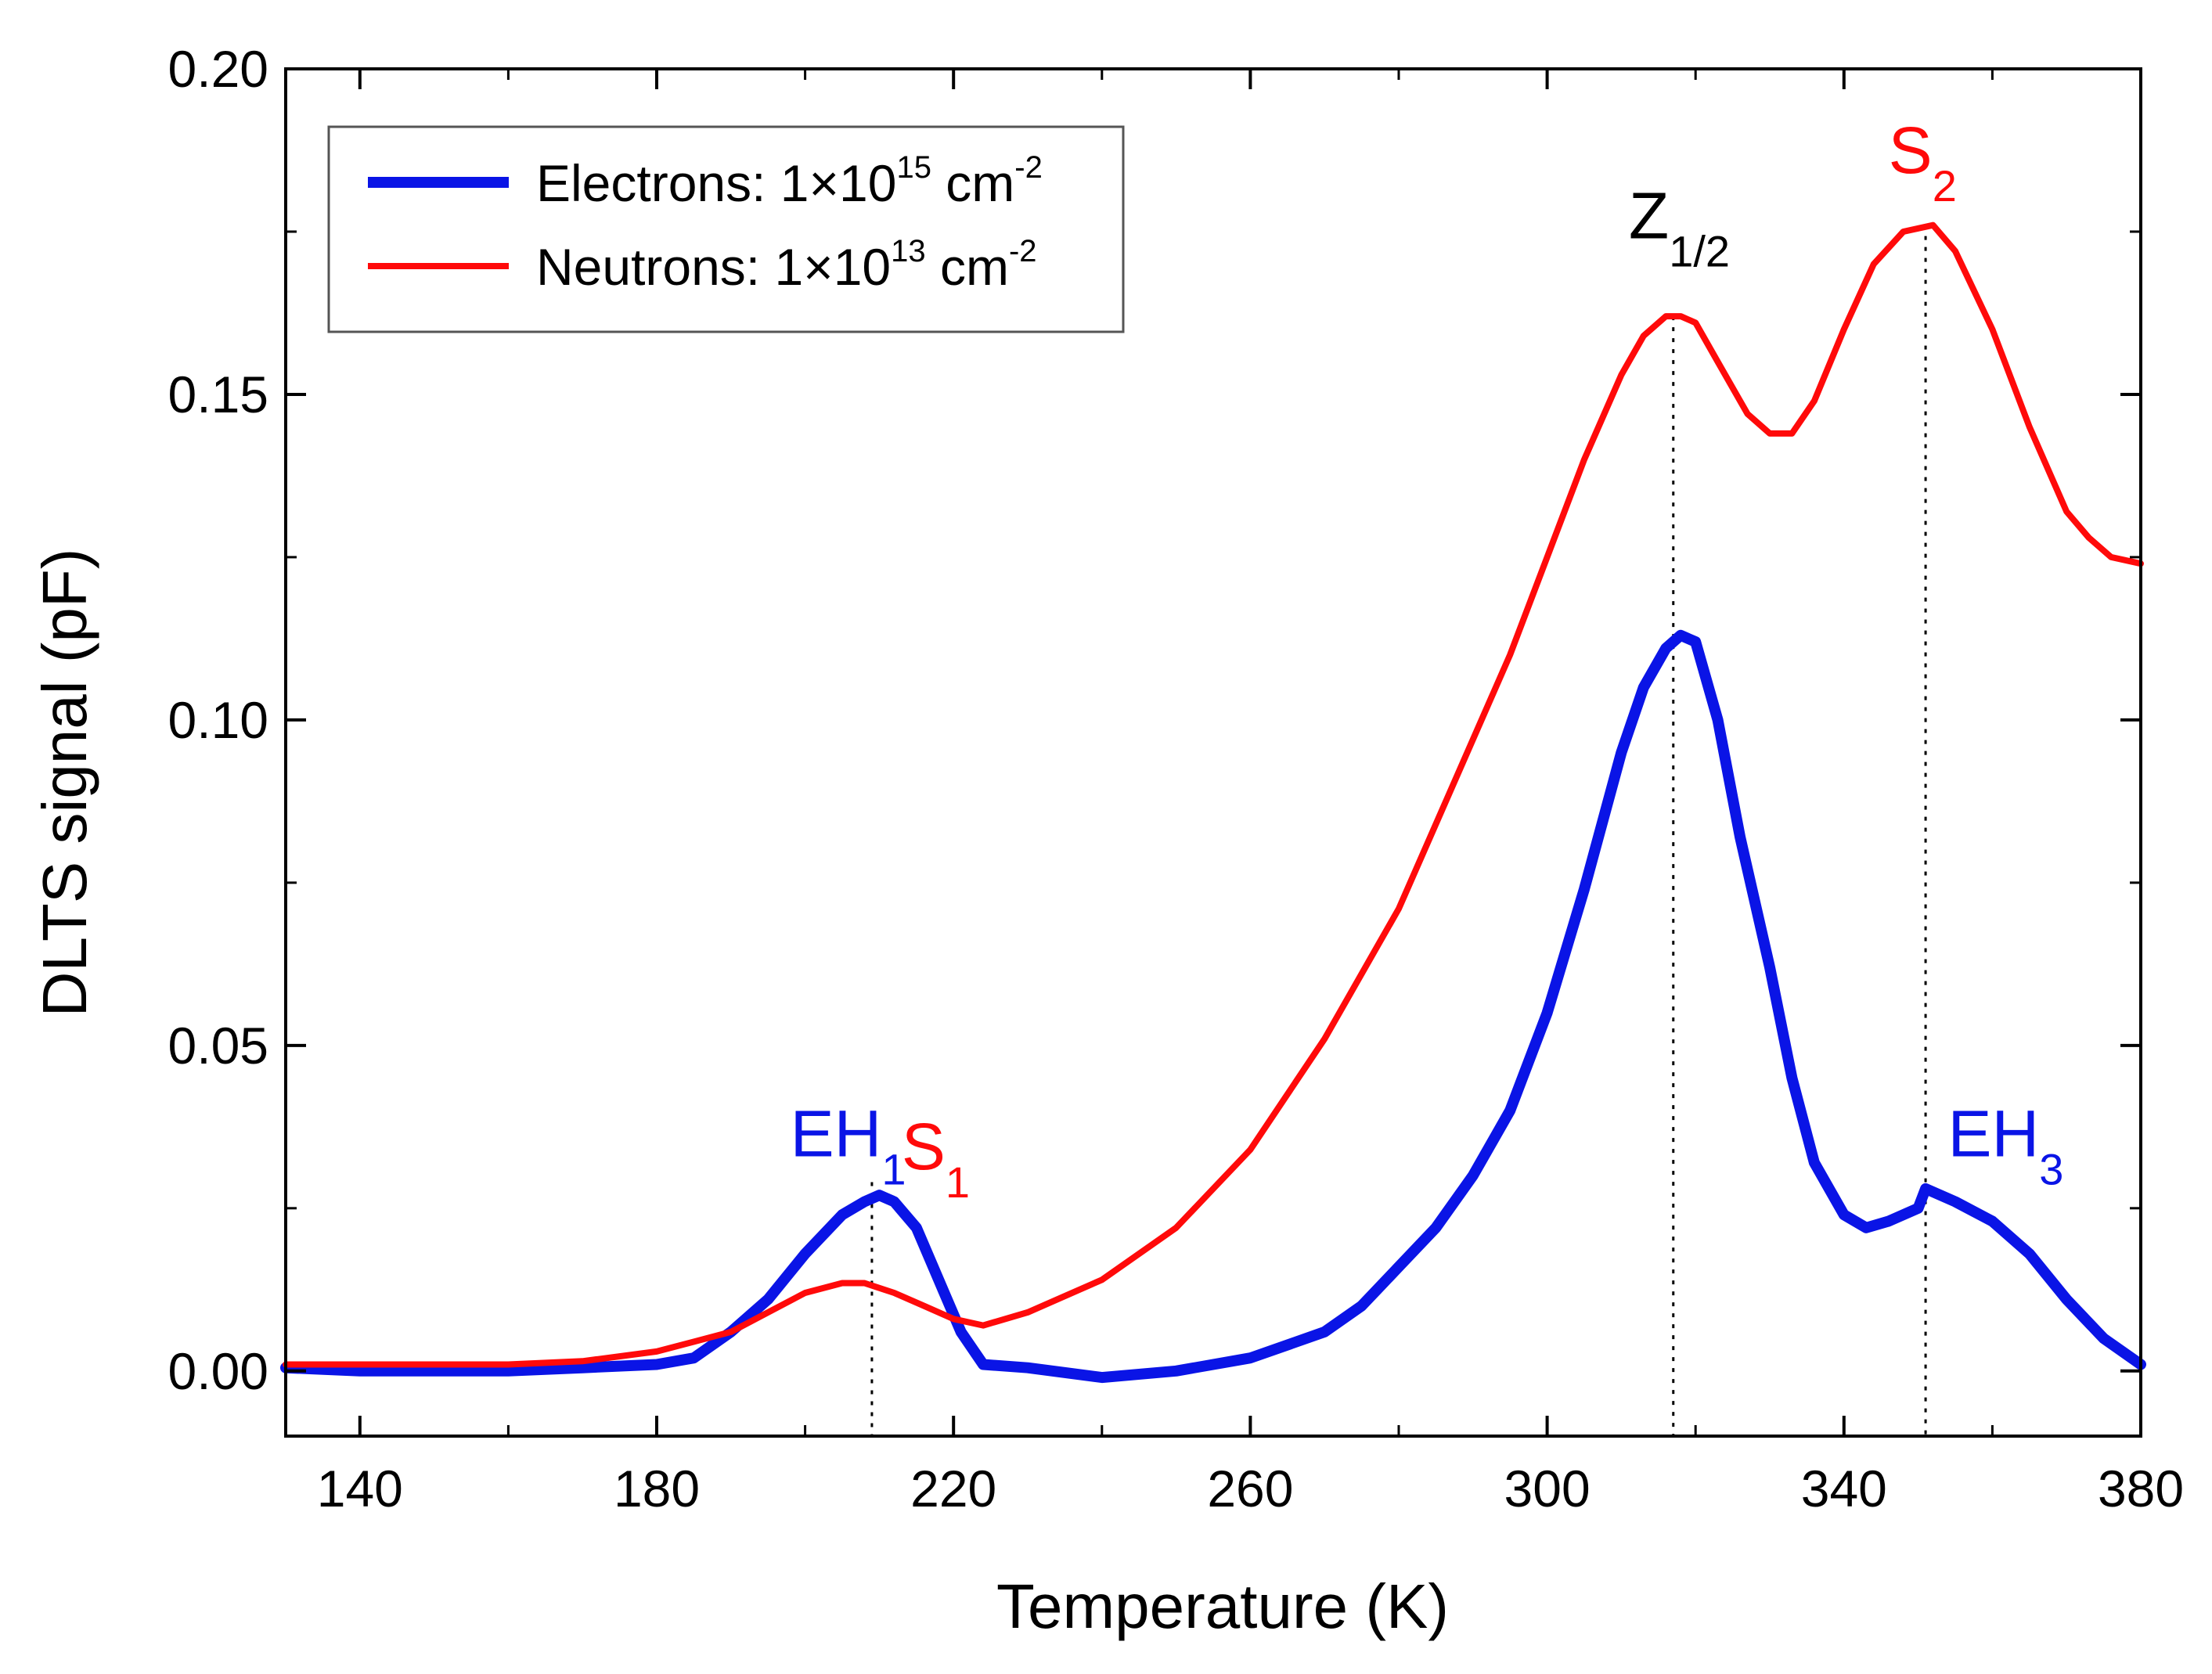  I want to click on legend-label-neutrons: Neutrons: 1×1013 cm-2, so click(786, 265).